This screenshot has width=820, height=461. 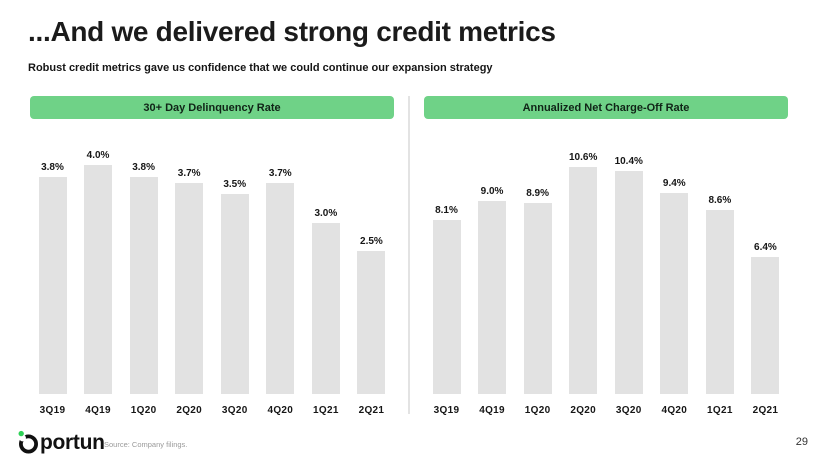 I want to click on bar-column: 8.1% 3Q19, so click(x=446, y=278).